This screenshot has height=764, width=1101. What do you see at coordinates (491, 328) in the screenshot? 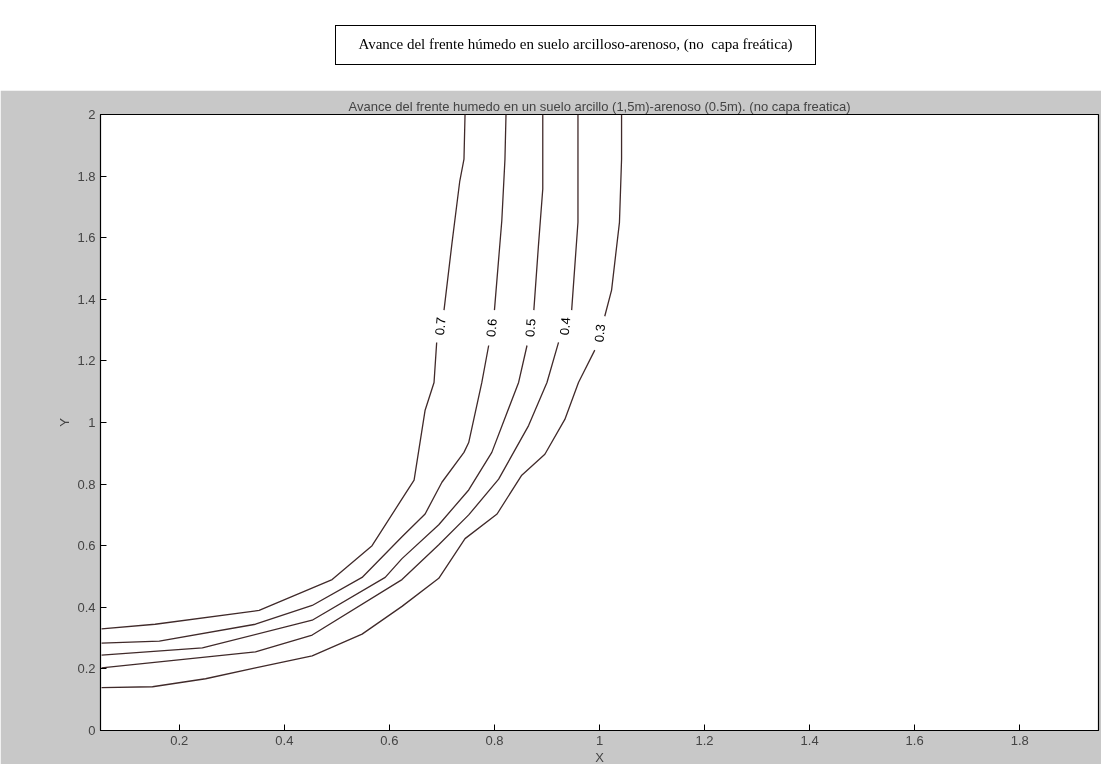
I see `text: 0.6` at bounding box center [491, 328].